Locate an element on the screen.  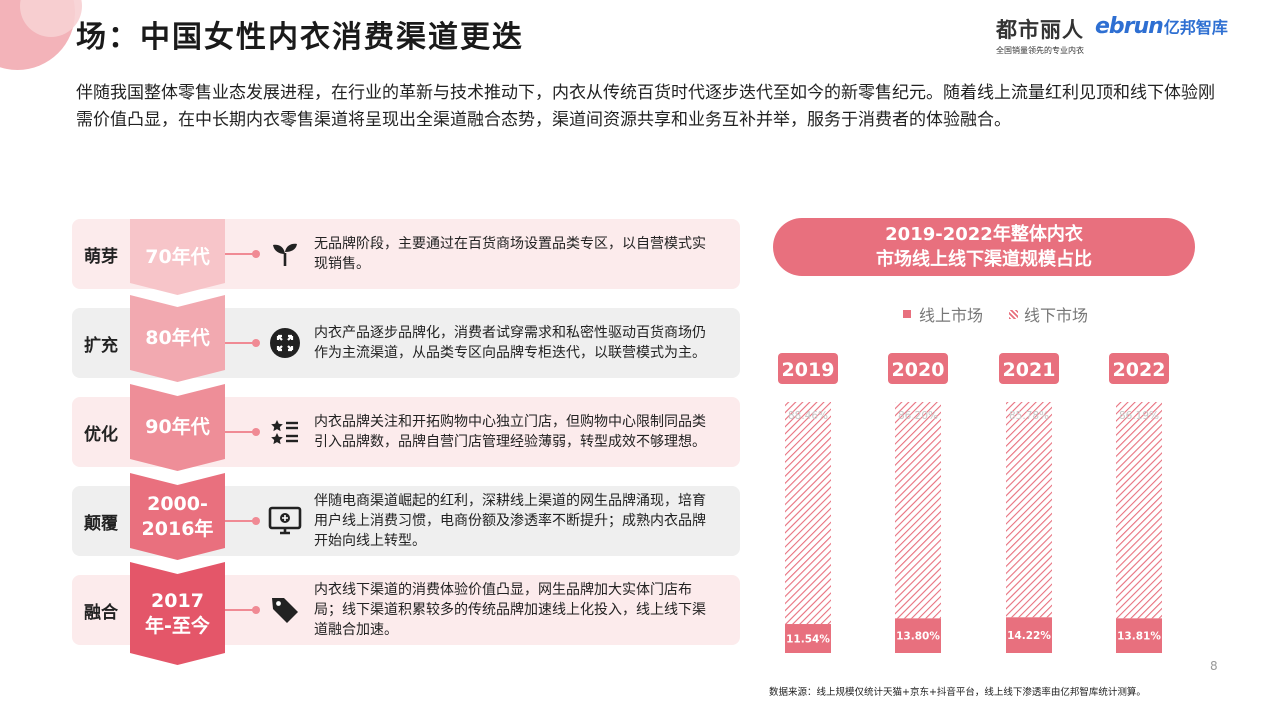
stage-description: 无品牌阶段，主要通过在百货商场设置品类专区，以自营模式实现销售。 is located at coordinates (510, 254).